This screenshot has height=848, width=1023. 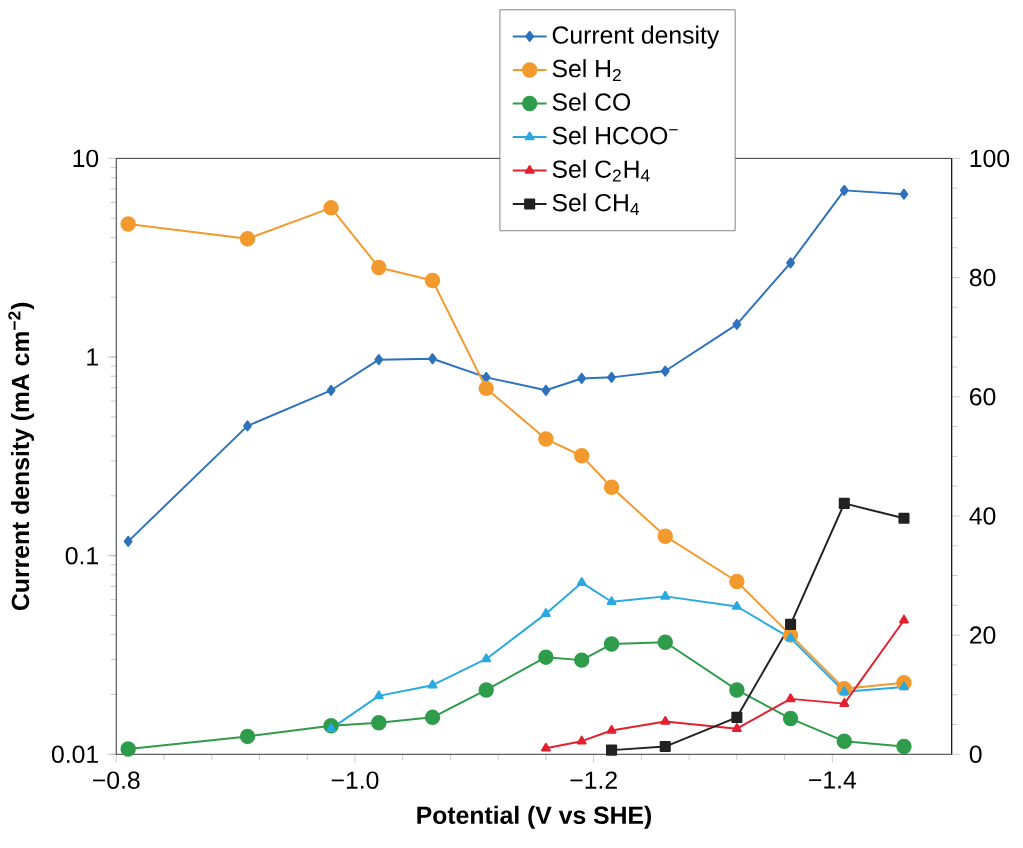 I want to click on x-tick-label: −1.2, so click(x=593, y=780).